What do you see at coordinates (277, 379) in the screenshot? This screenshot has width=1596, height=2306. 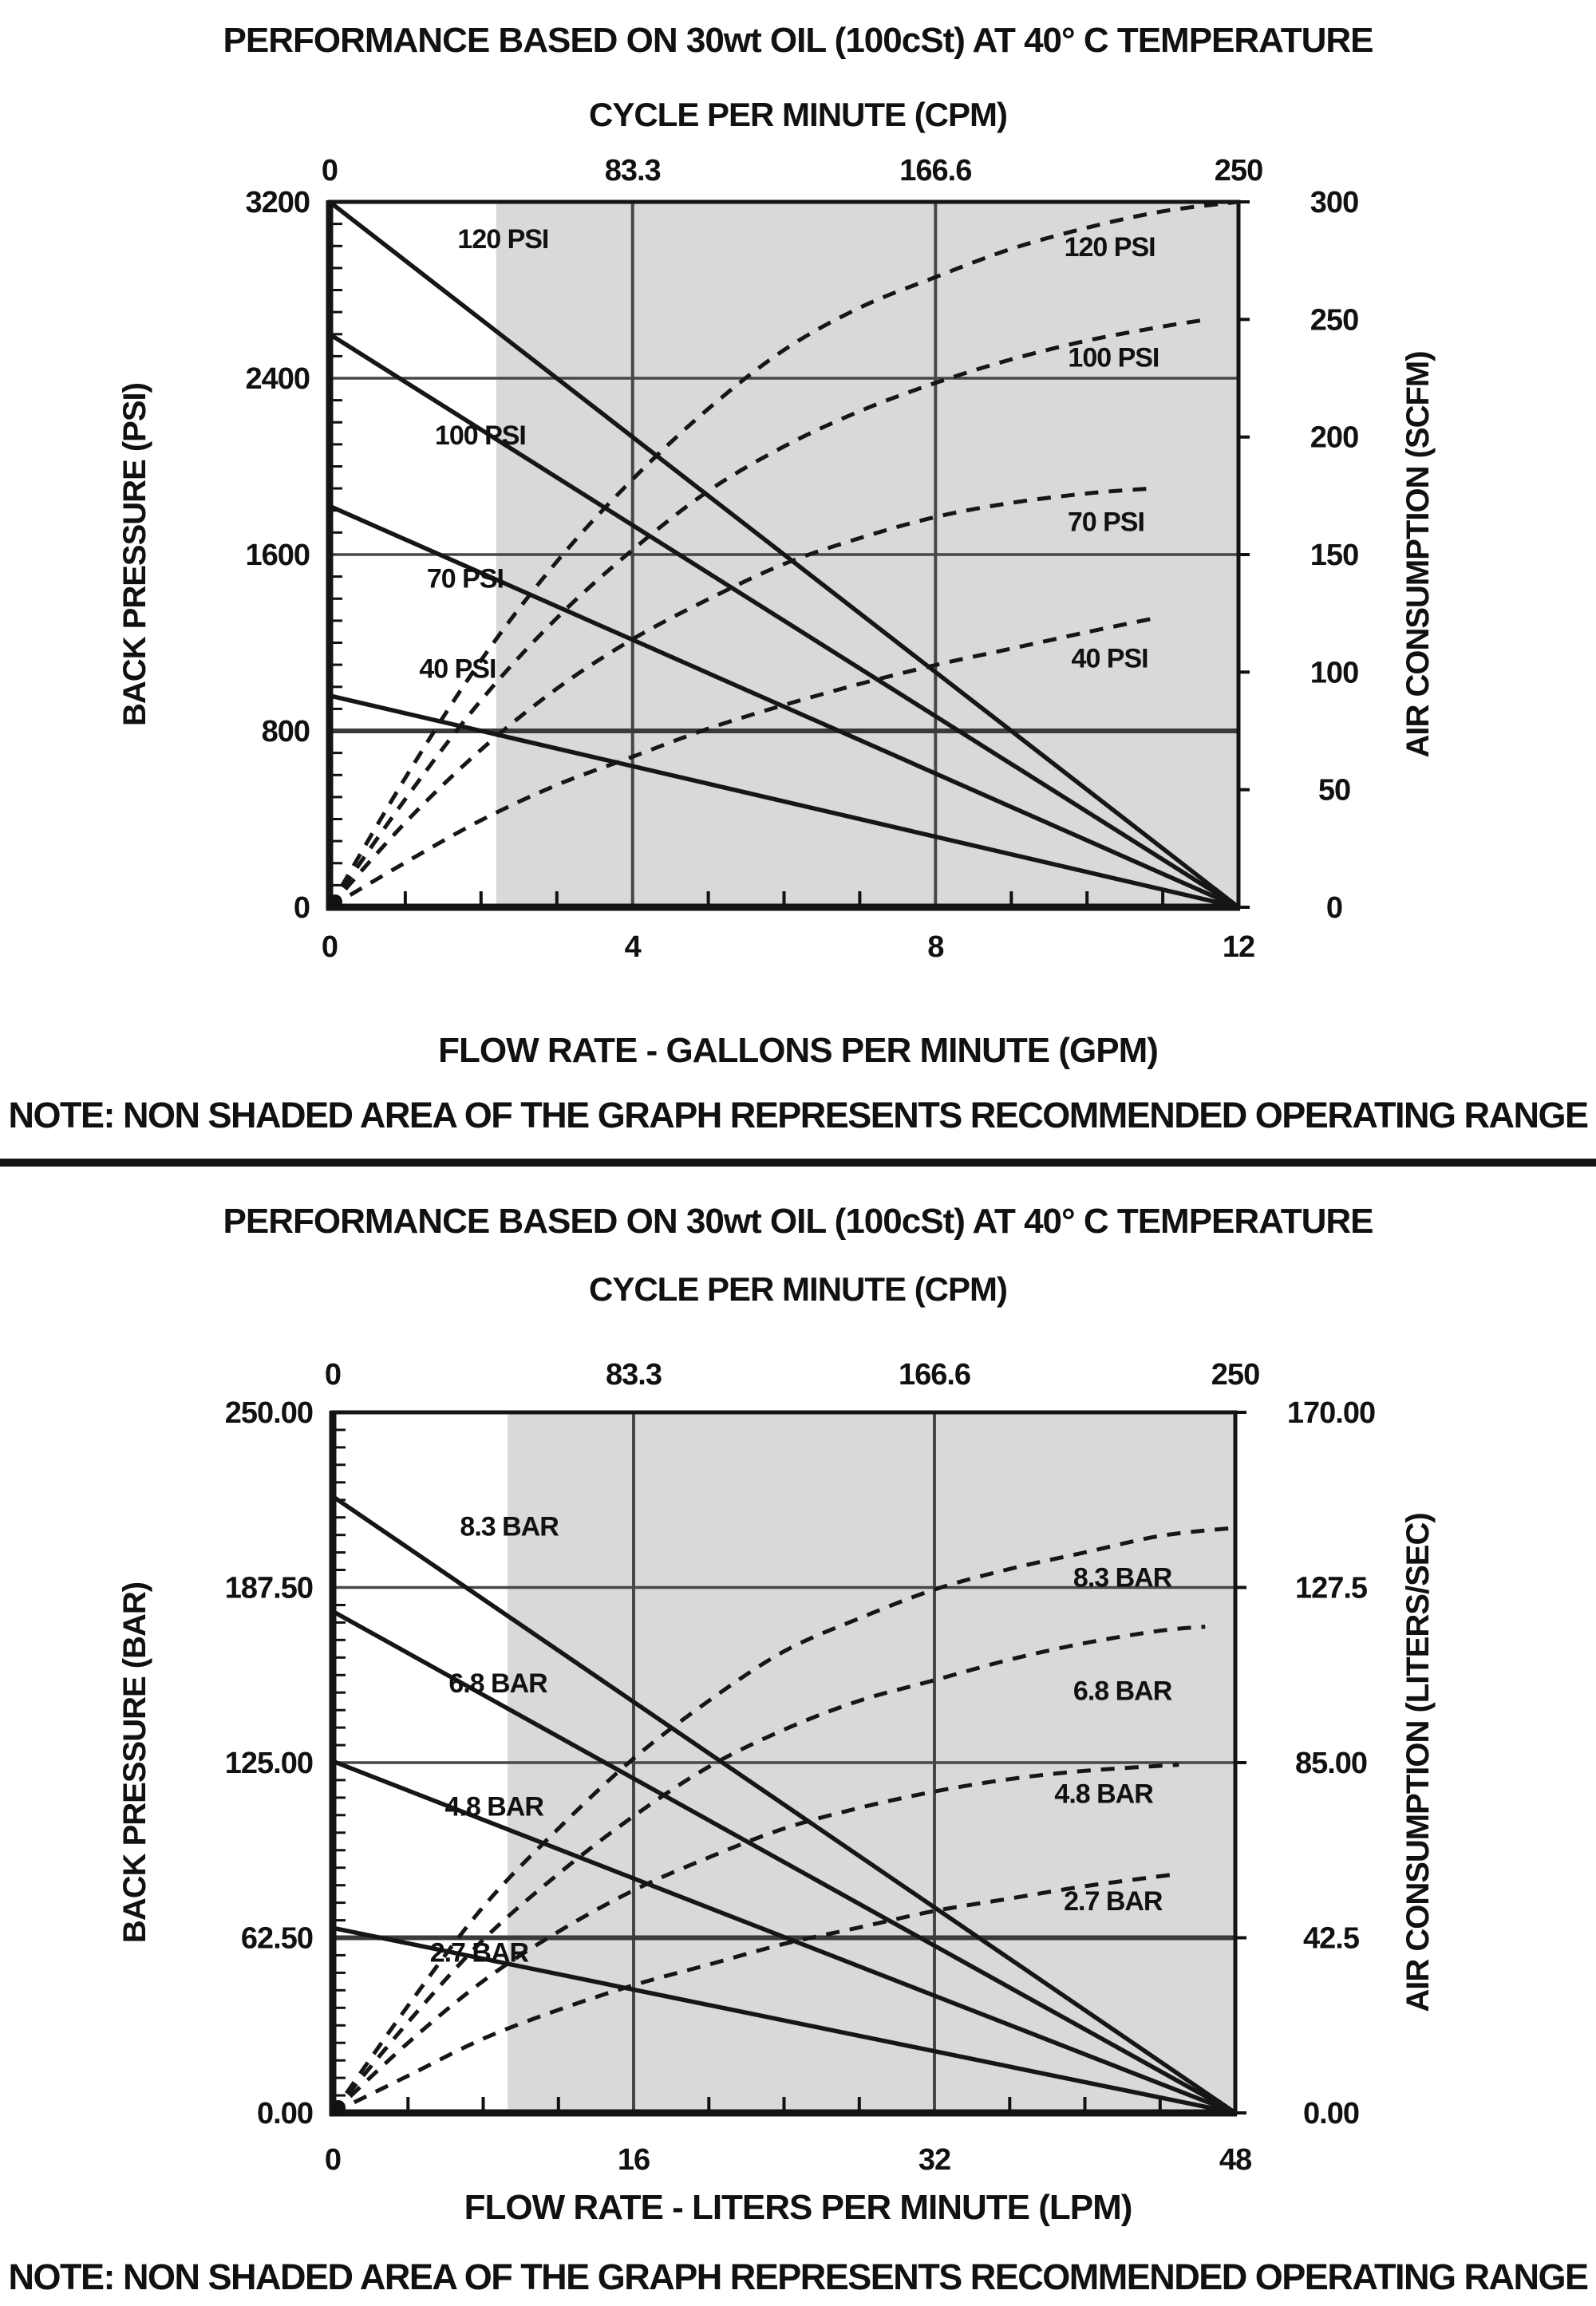 I see `left-axis-tick-label: 2400` at bounding box center [277, 379].